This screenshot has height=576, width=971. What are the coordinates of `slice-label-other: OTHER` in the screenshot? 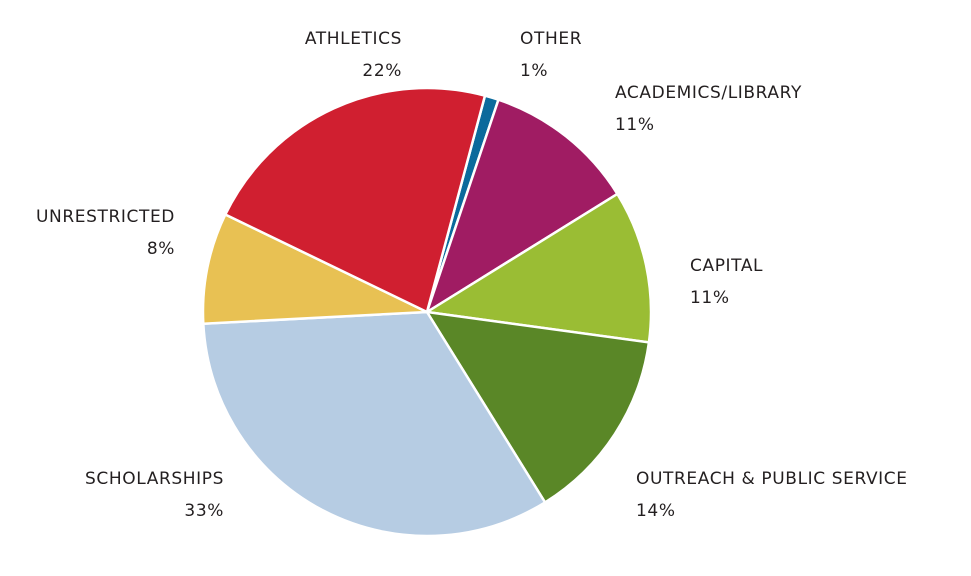 It's located at (551, 39).